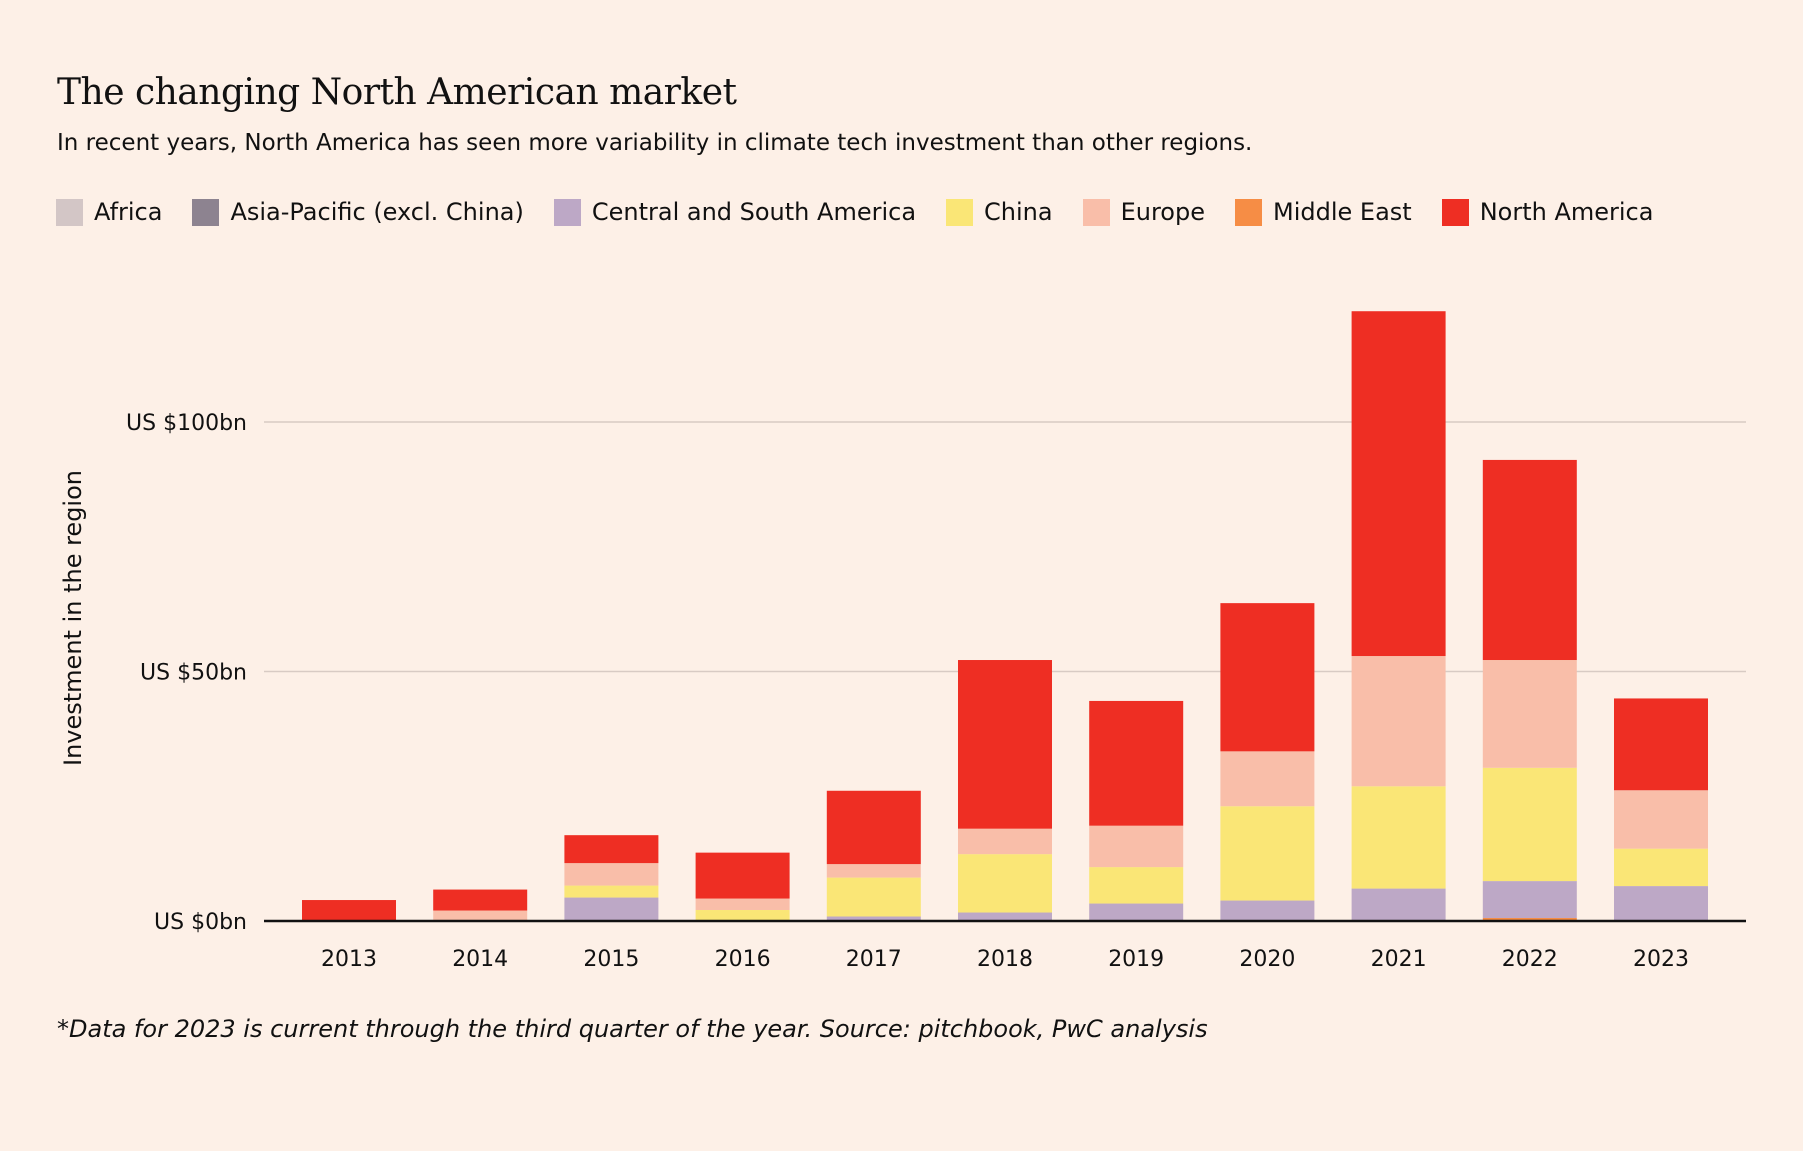 This screenshot has height=1151, width=1803. I want to click on bar-segment-china-2015, so click(611, 891).